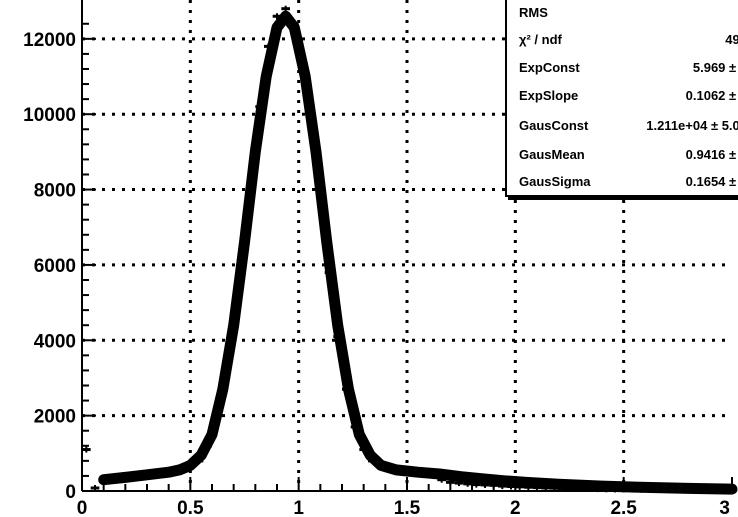 The width and height of the screenshot is (738, 517). Describe the element at coordinates (298, 507) in the screenshot. I see `x-tick-label: 1` at that location.